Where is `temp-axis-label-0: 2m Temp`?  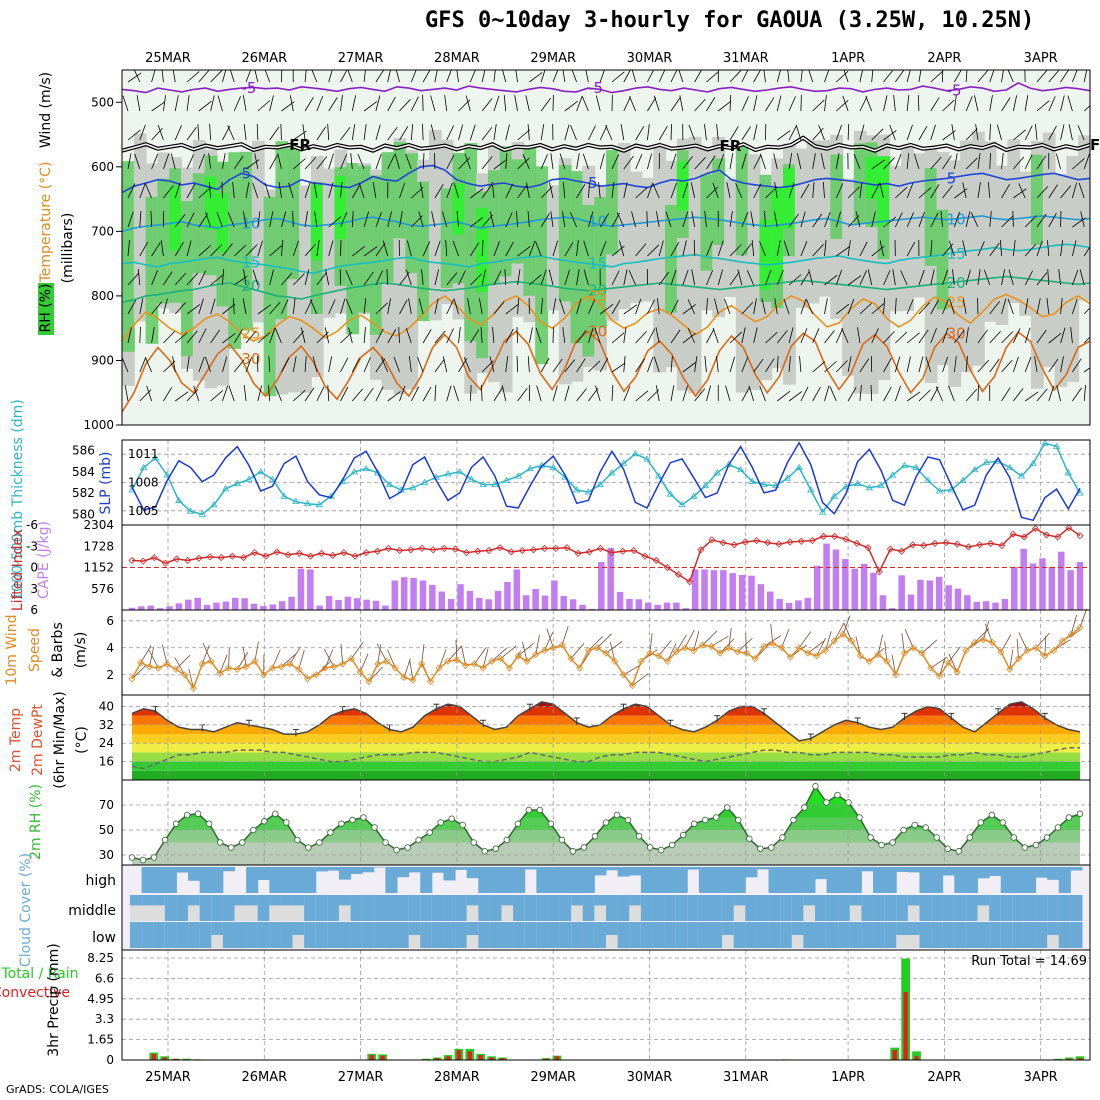 temp-axis-label-0: 2m Temp is located at coordinates (16, 740).